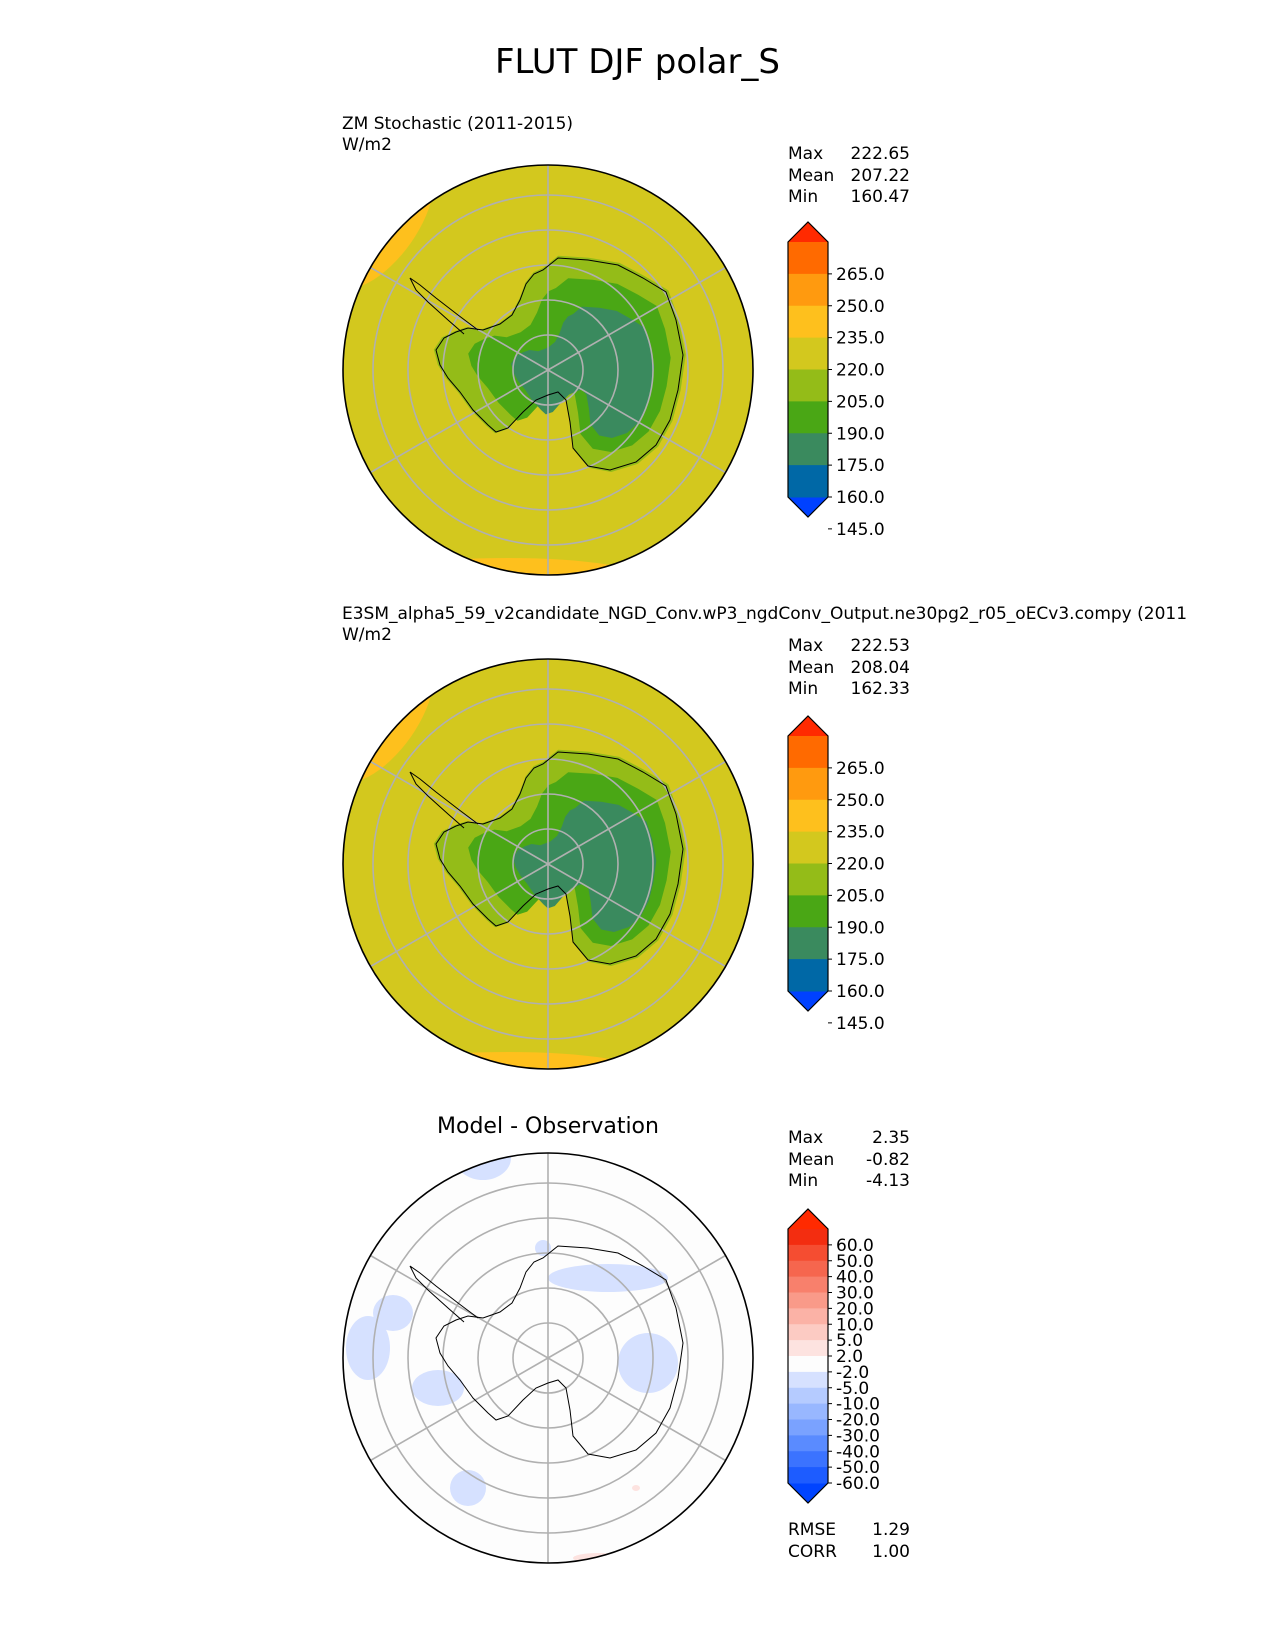  Describe the element at coordinates (860, 434) in the screenshot. I see `colorbar-tick-label: 190.0` at that location.